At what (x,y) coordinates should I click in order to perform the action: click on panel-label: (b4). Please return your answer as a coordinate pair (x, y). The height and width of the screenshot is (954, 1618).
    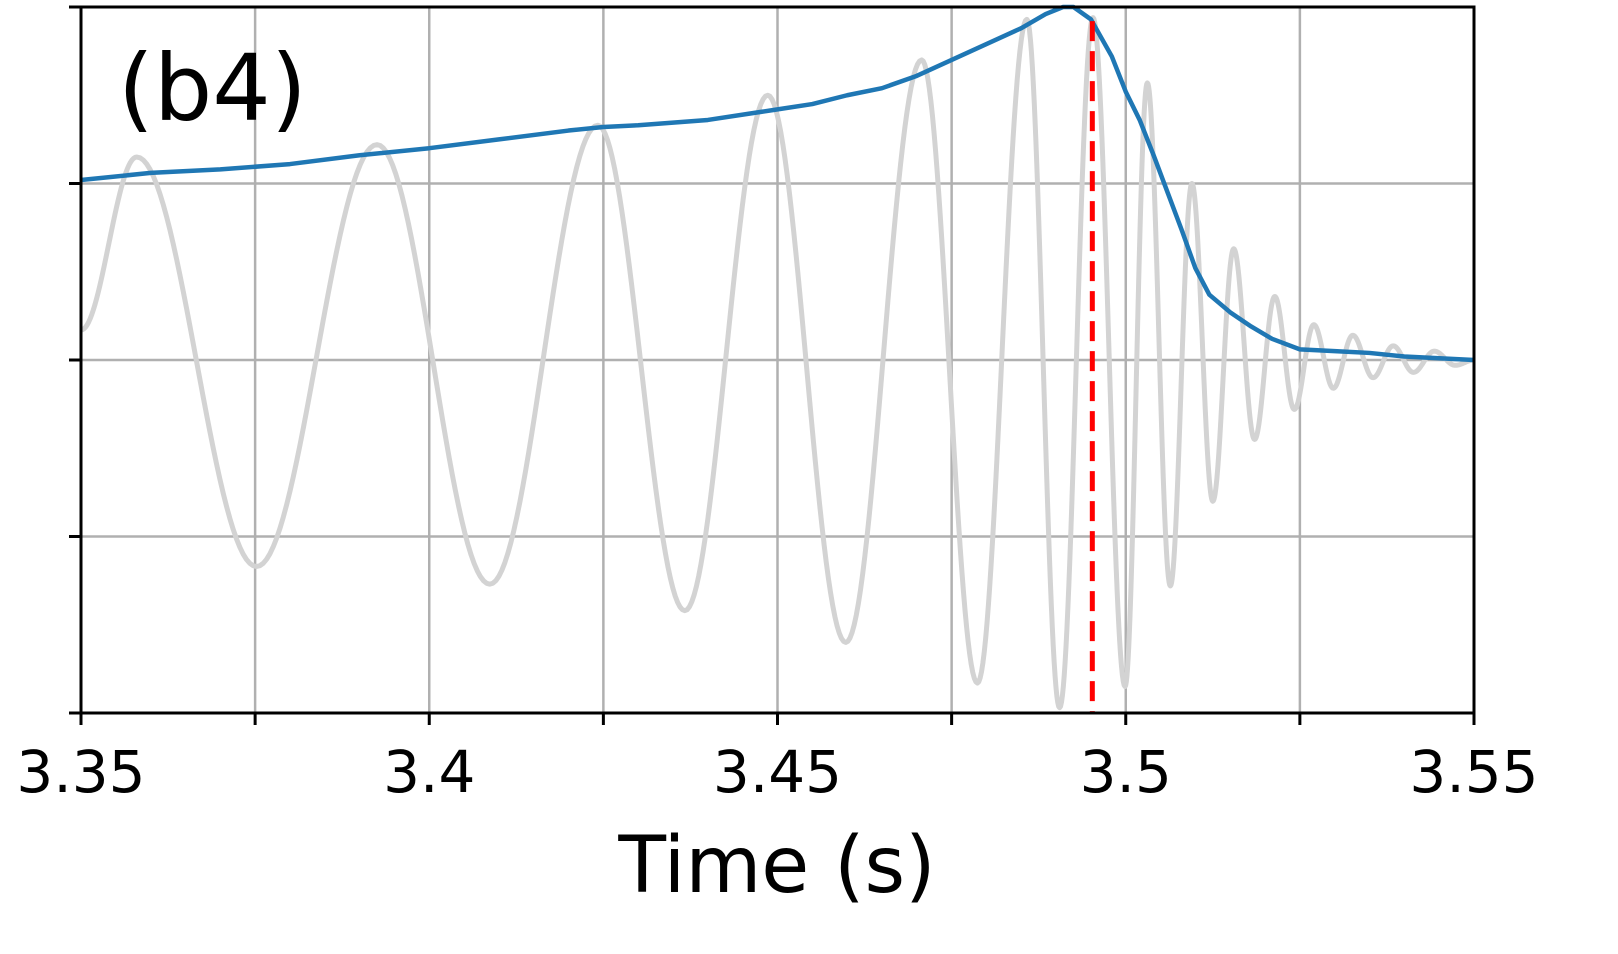
    Looking at the image, I should click on (212, 88).